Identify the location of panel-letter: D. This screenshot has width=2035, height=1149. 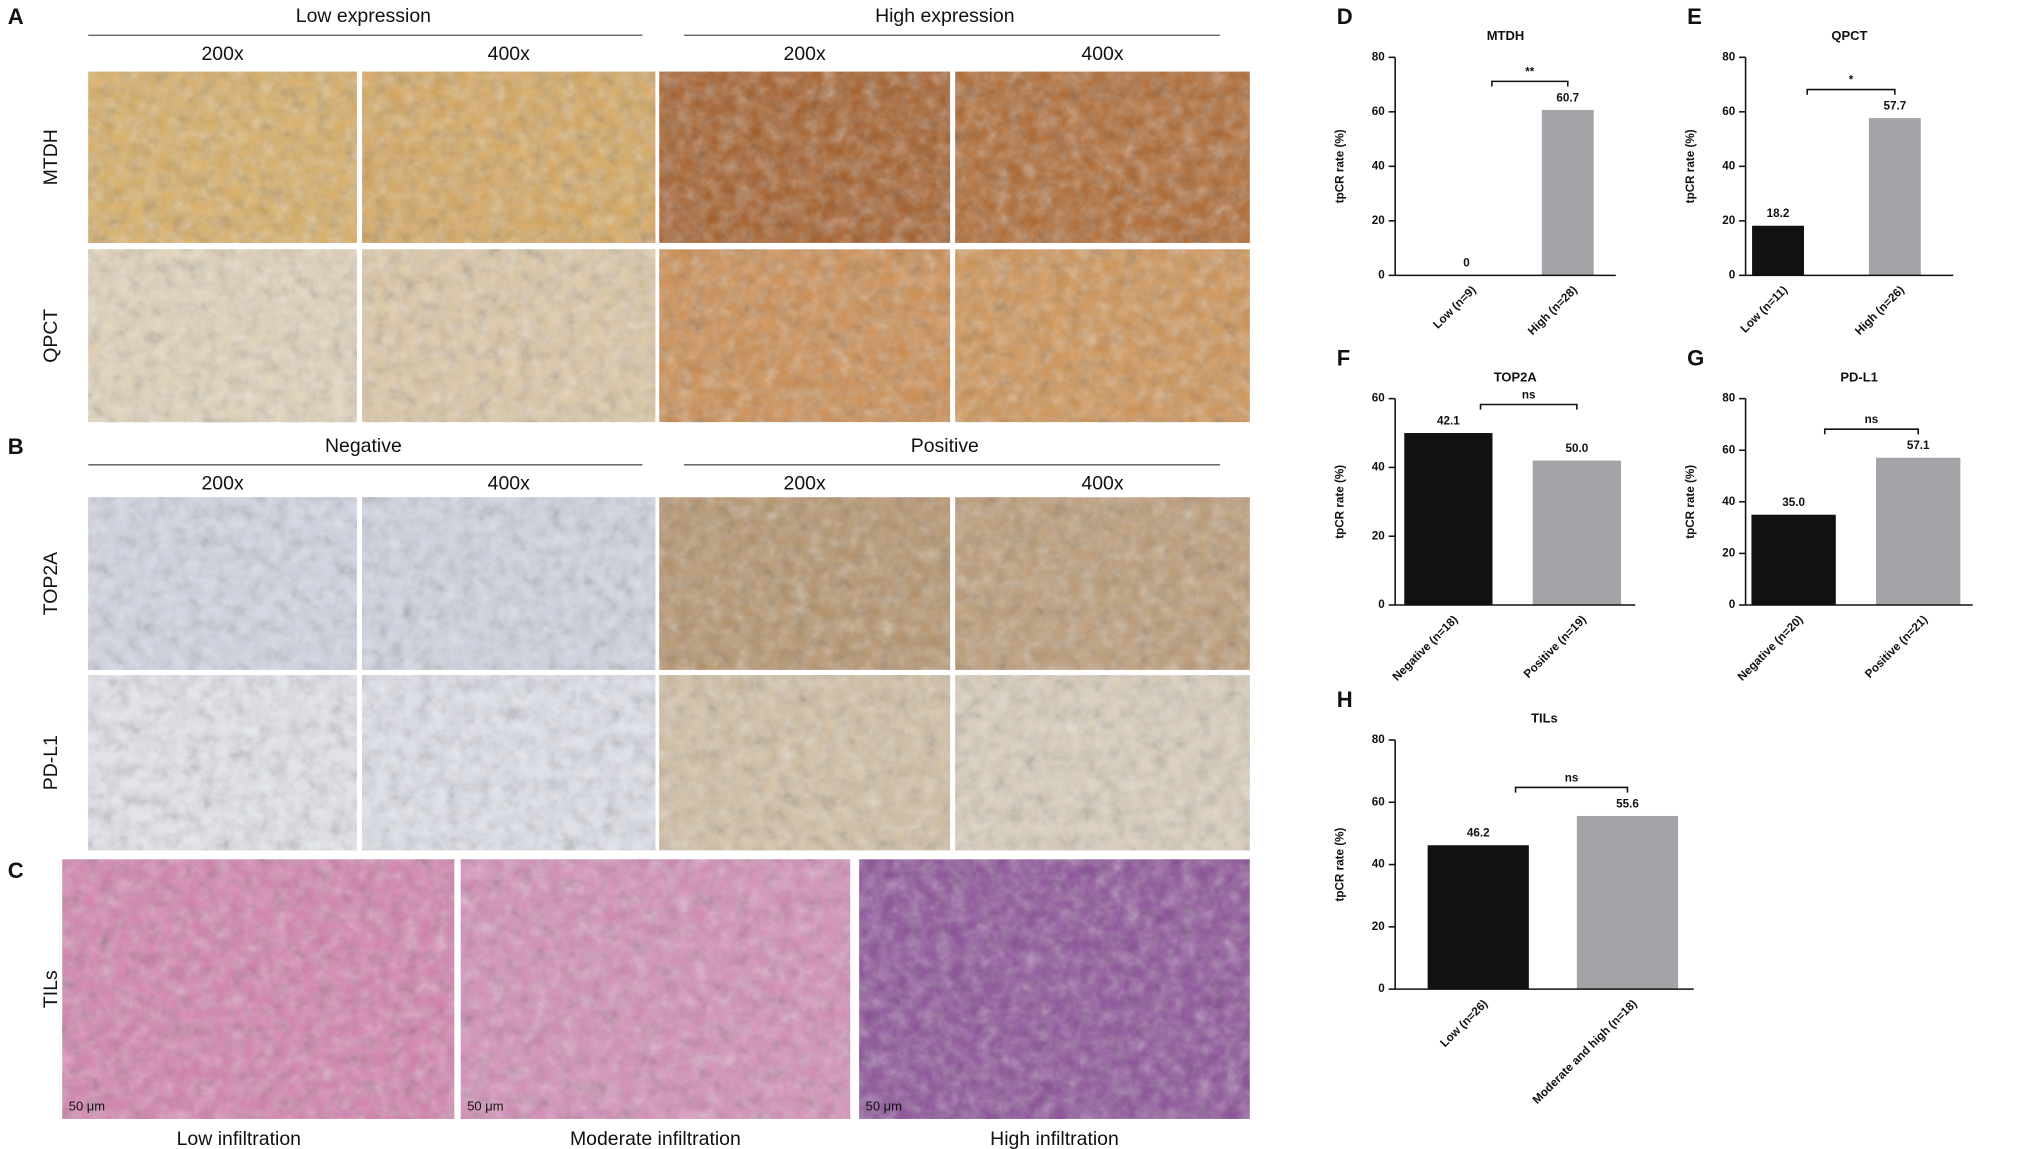
(1345, 16).